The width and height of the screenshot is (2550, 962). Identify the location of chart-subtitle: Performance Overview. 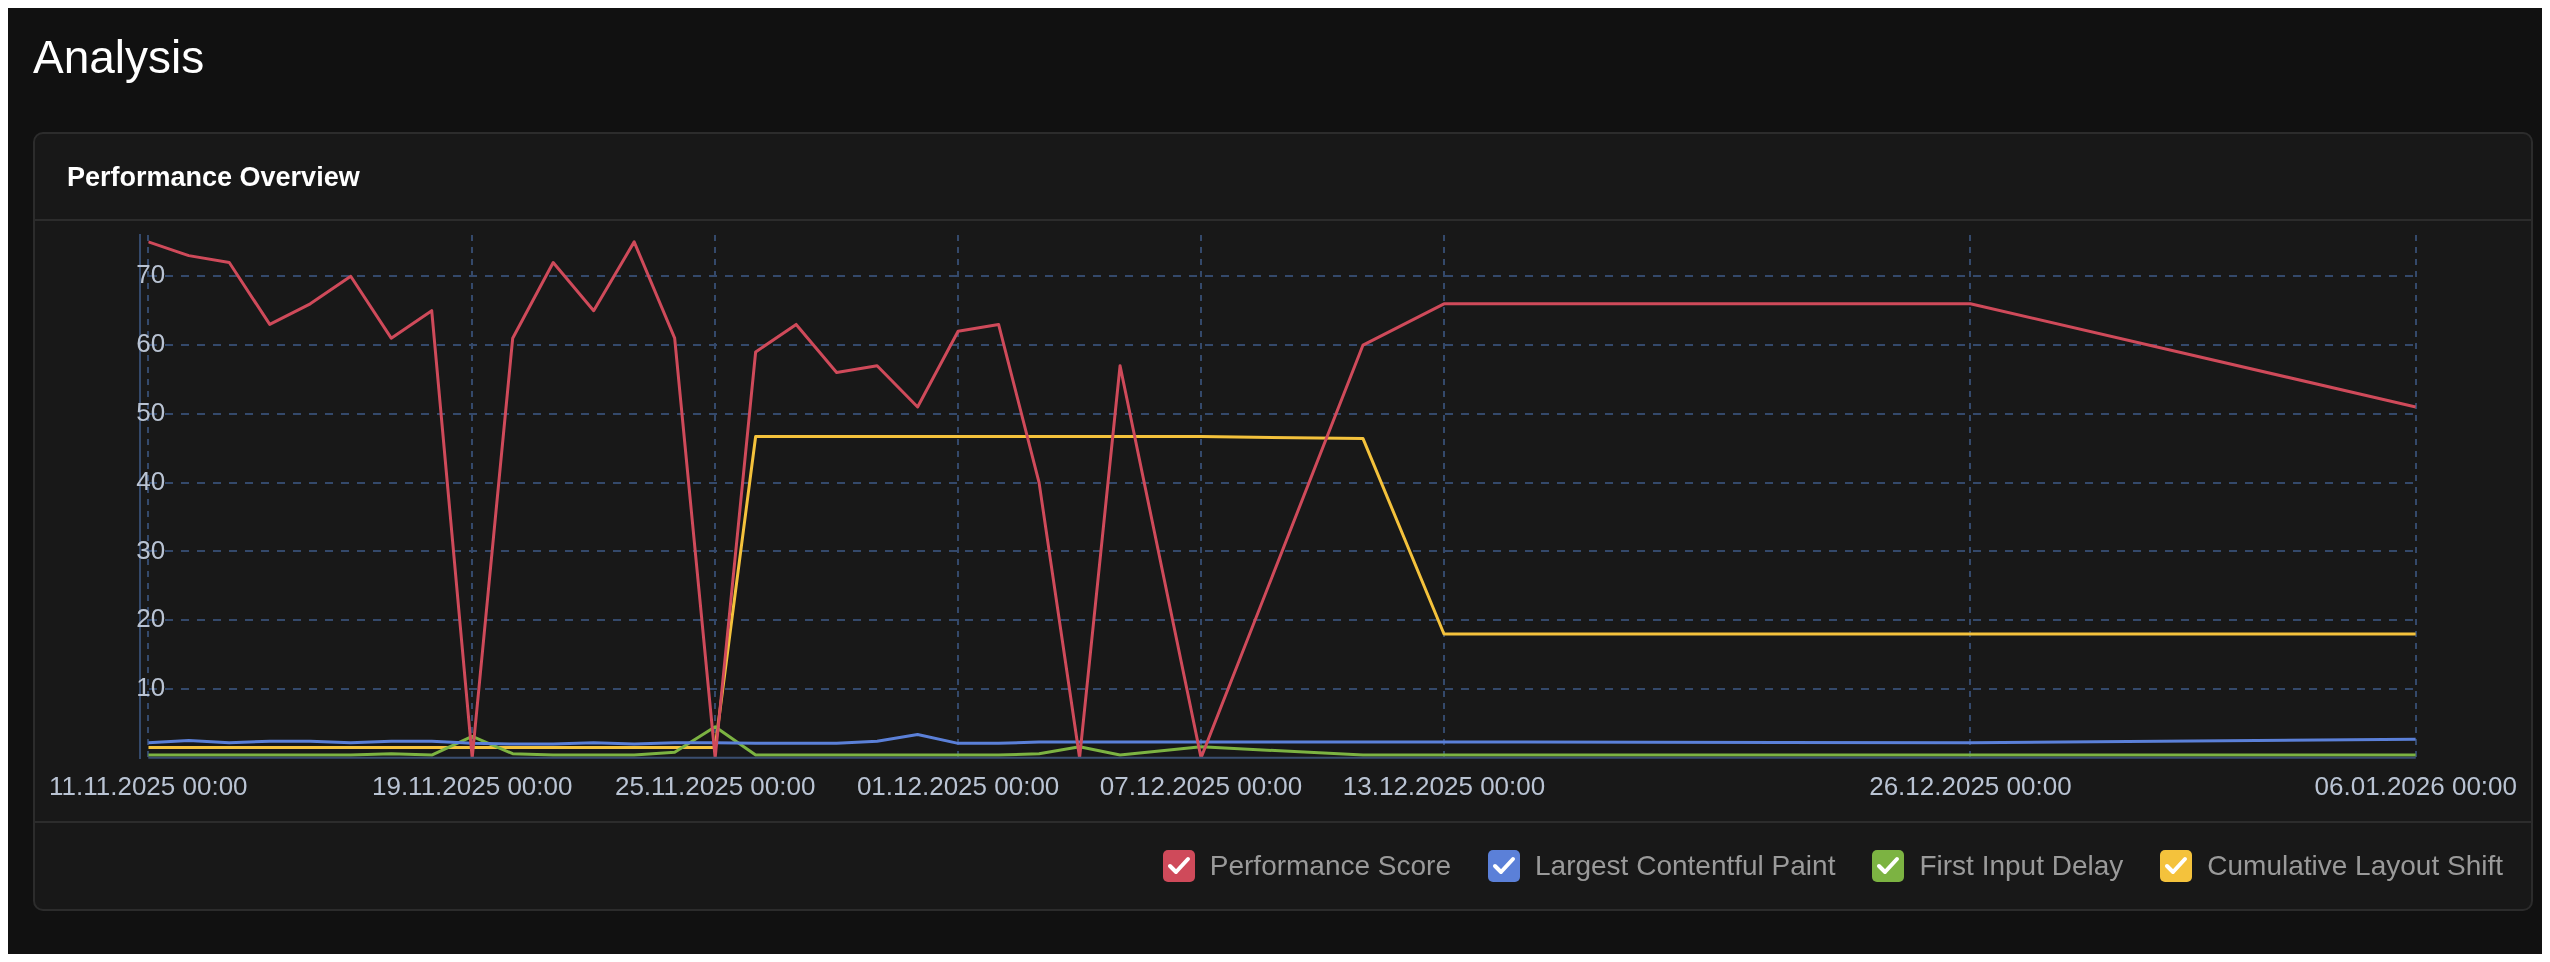
(1283, 177).